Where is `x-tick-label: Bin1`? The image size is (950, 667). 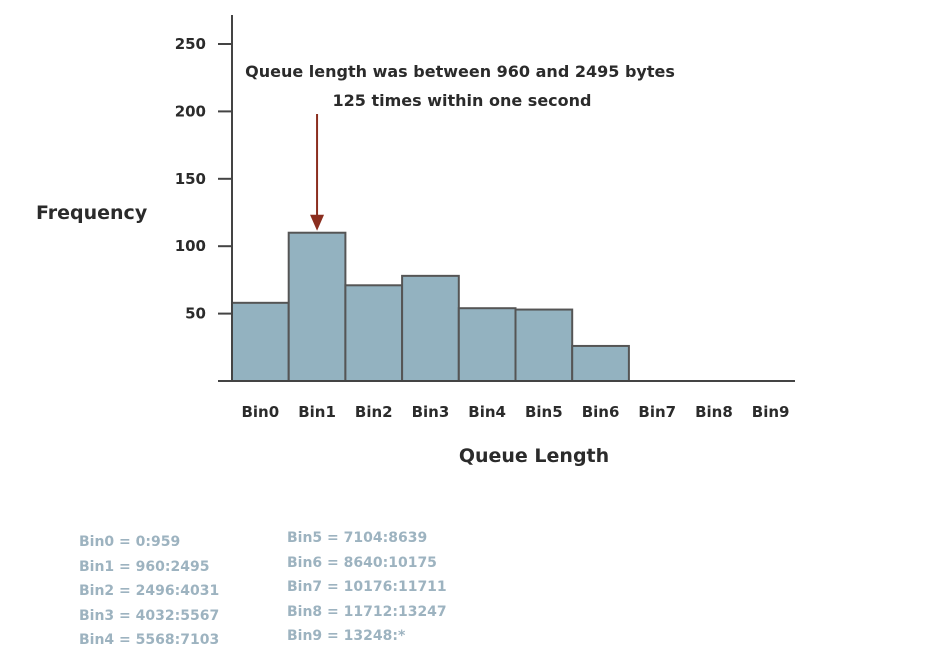
x-tick-label: Bin1 is located at coordinates (317, 412).